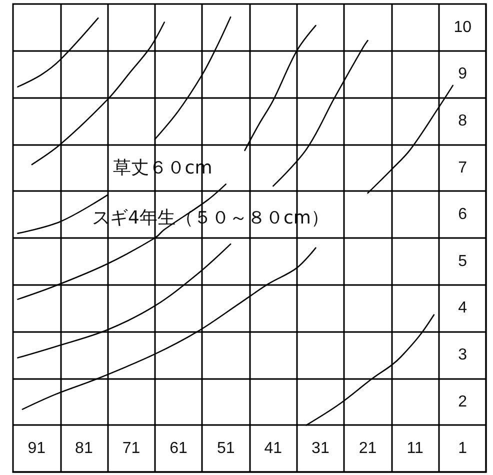  I want to click on y-tick-label: 5, so click(463, 261).